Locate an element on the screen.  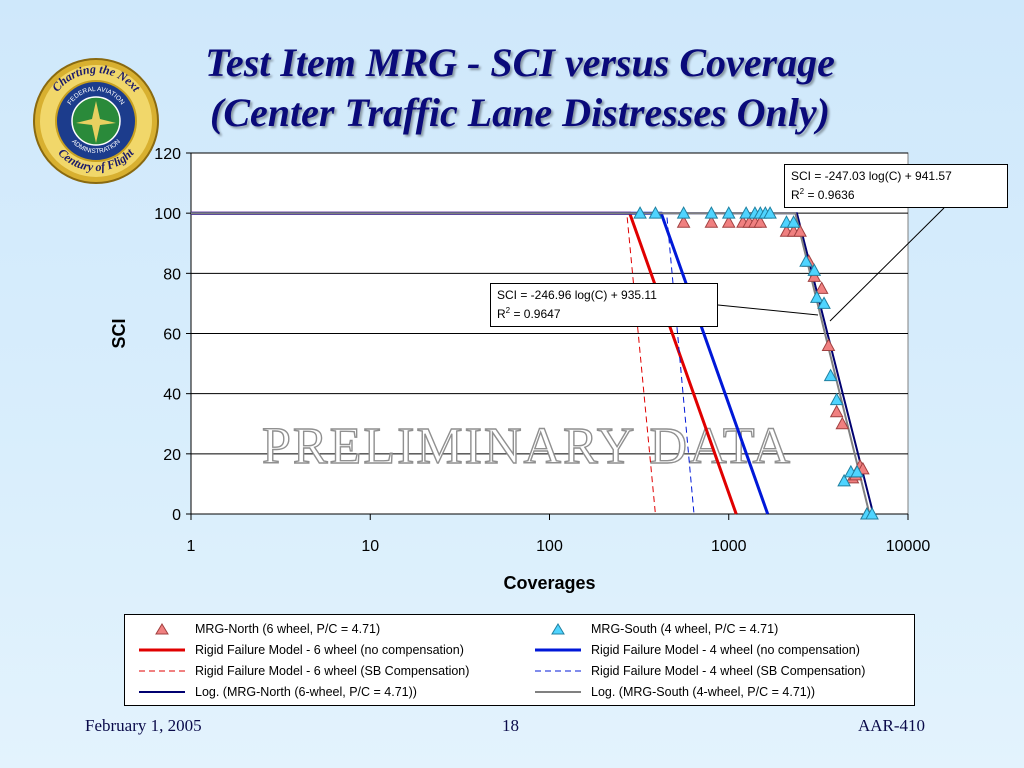
x-tick-label: 1 is located at coordinates (191, 546).